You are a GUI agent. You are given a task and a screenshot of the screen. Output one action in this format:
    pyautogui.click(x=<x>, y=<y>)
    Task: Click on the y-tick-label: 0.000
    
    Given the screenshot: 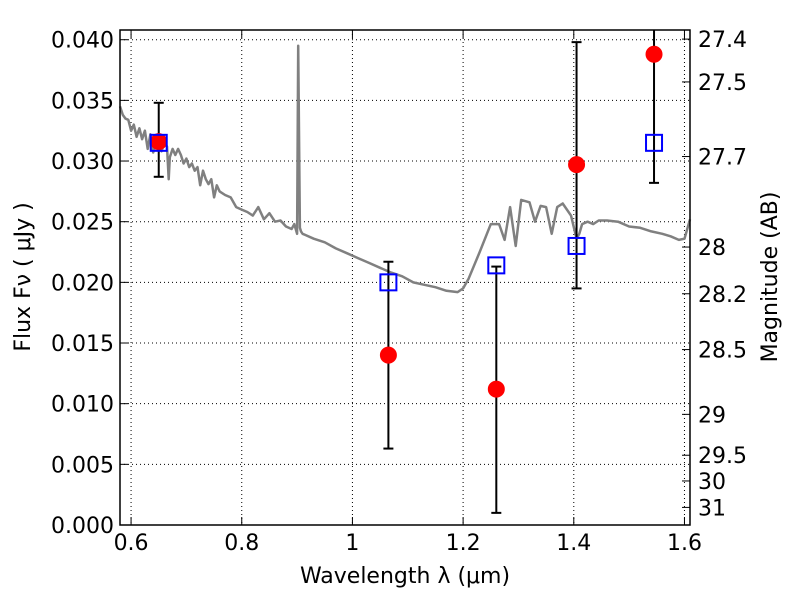 What is the action you would take?
    pyautogui.click(x=82, y=526)
    